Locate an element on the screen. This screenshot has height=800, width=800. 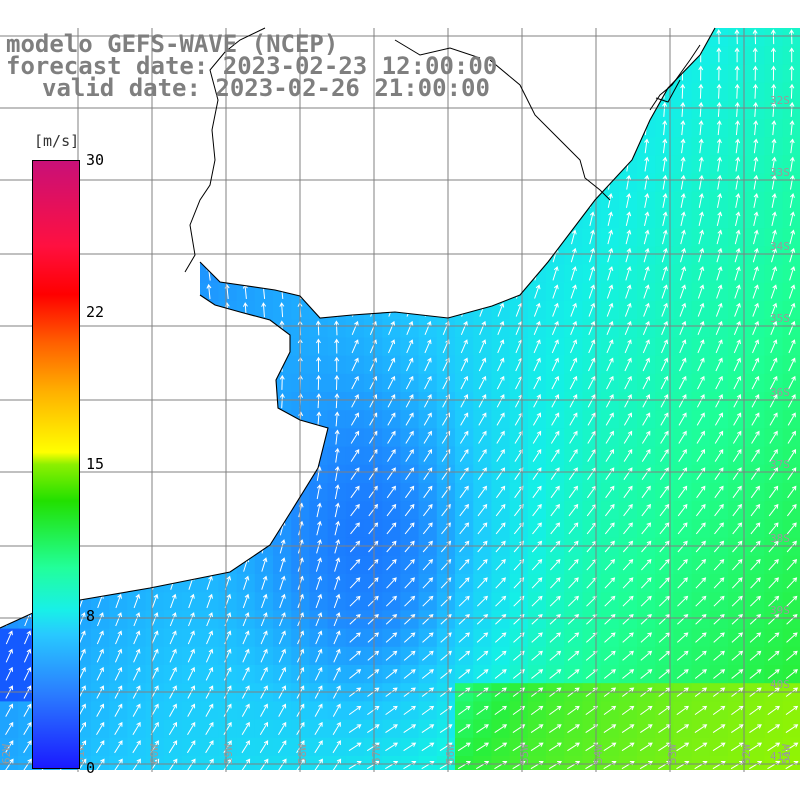
border-east is located at coordinates (550, 130).